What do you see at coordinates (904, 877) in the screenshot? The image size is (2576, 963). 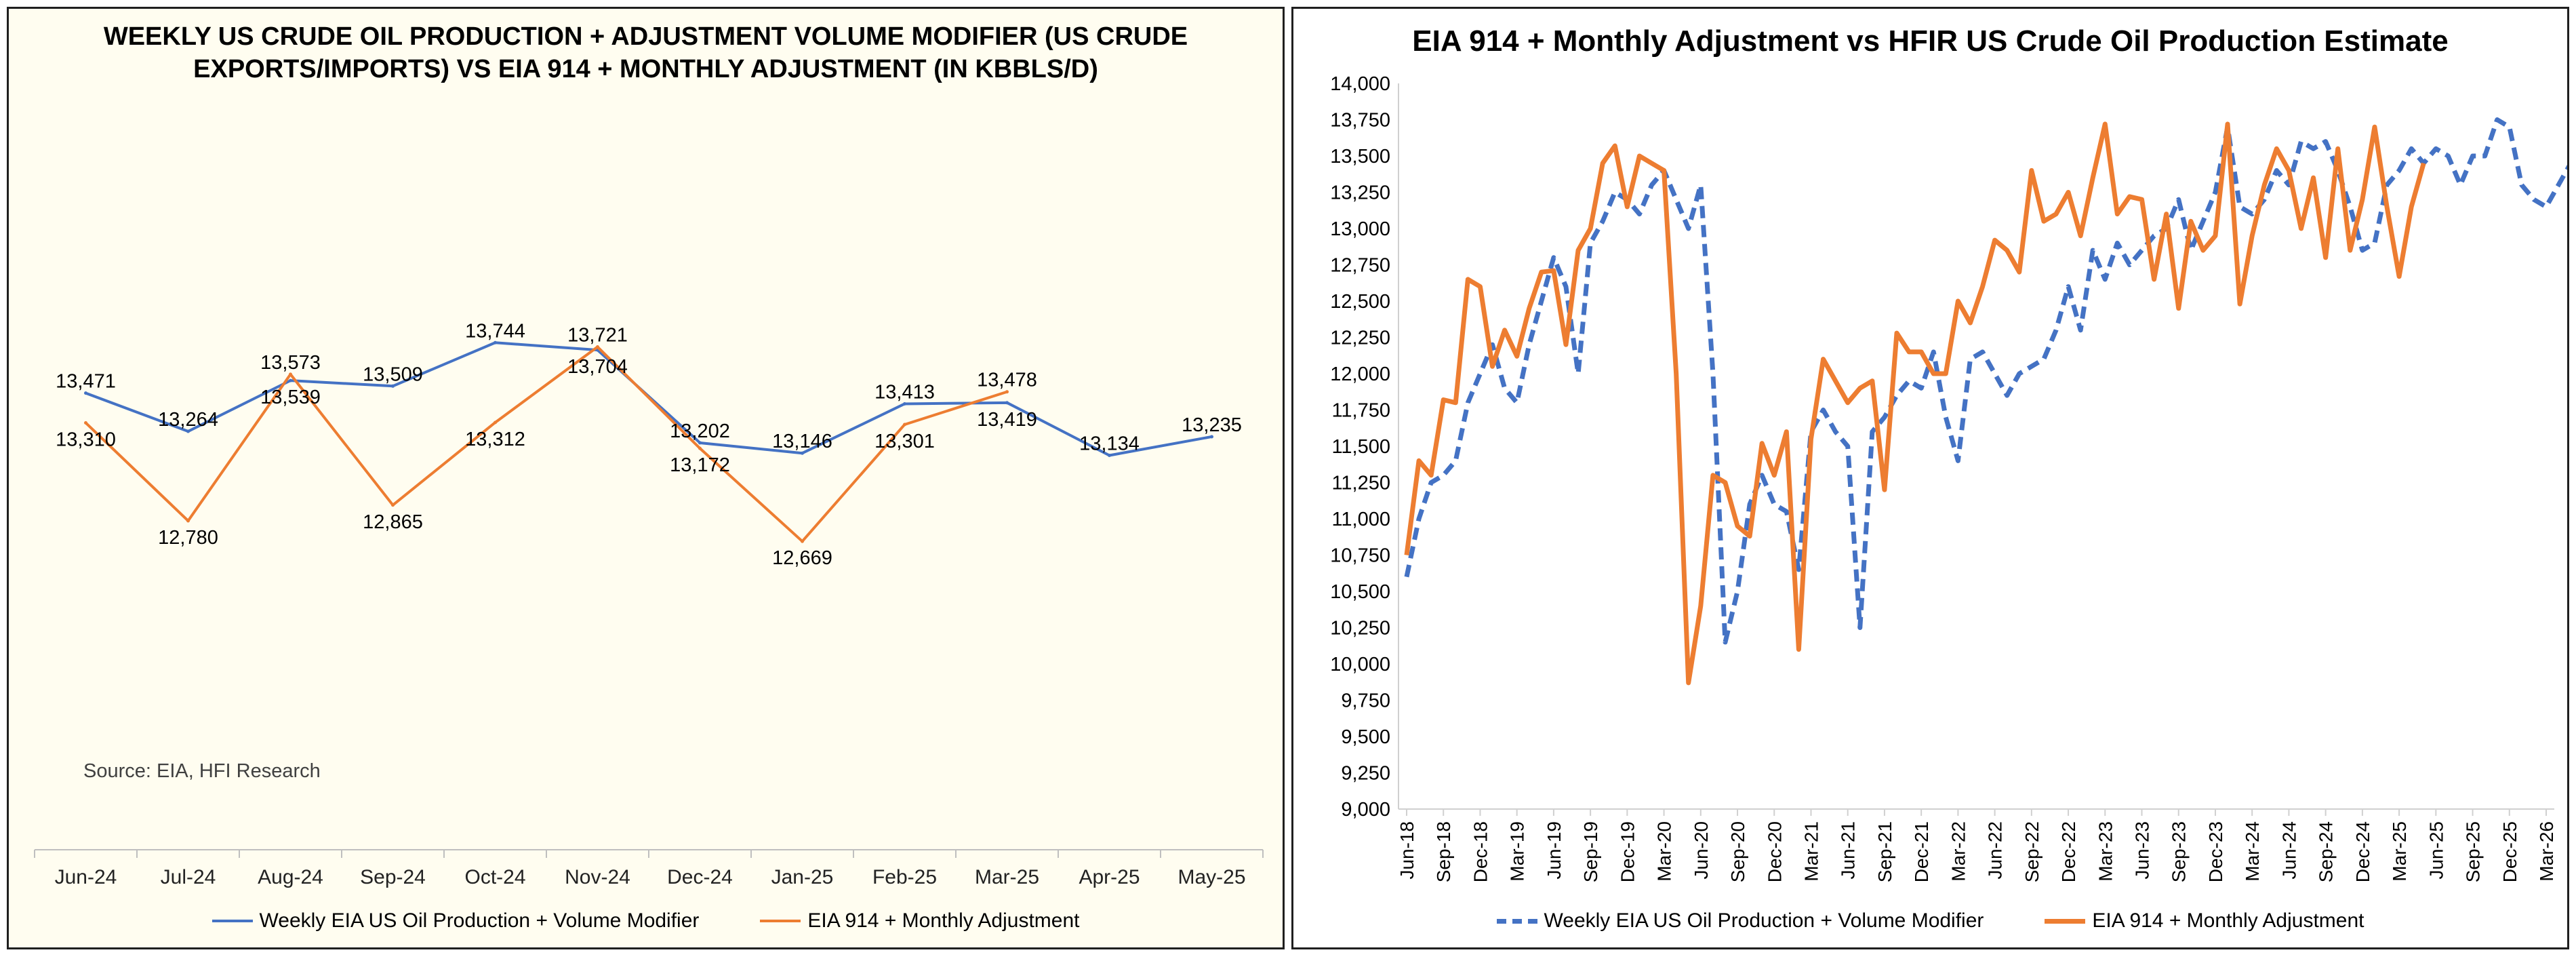 I see `left-x-tick-label: Feb-25` at bounding box center [904, 877].